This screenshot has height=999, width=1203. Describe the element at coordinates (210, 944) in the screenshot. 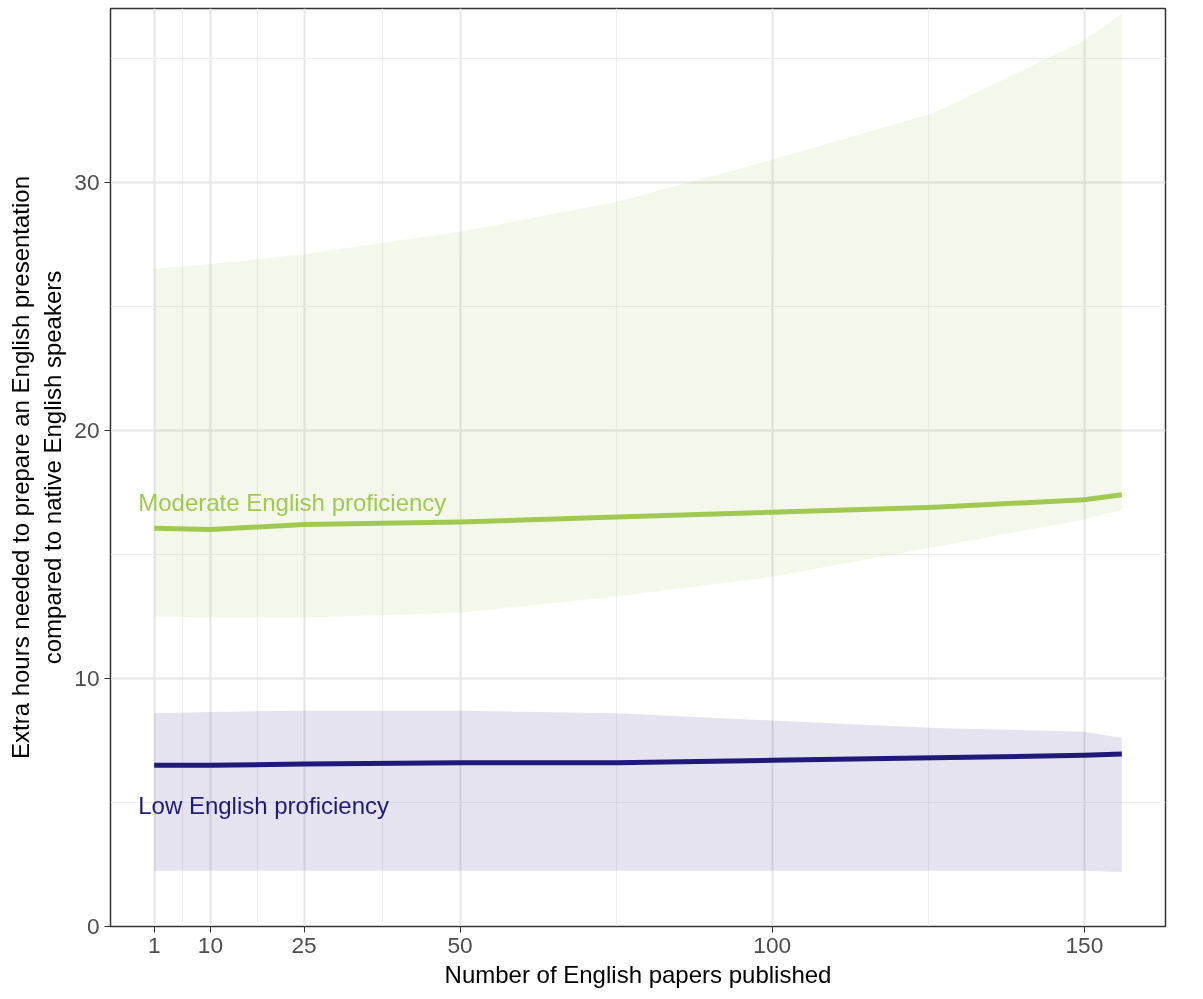

I see `x-tick-label: 10` at that location.